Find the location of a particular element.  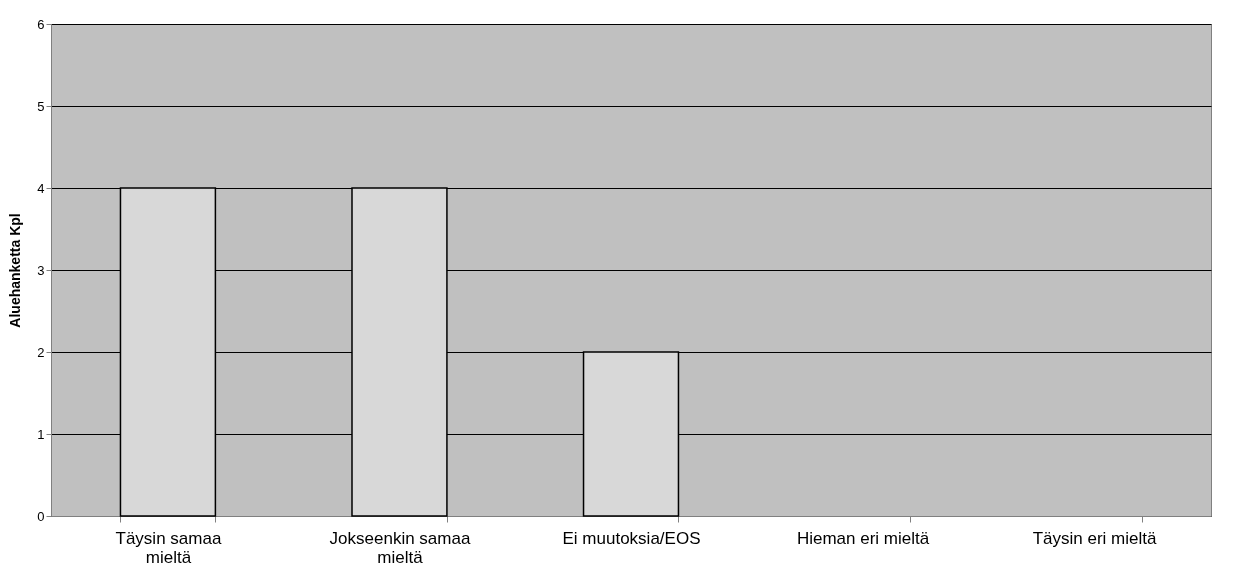

x-tick-label: Hieman eri mieltä is located at coordinates (863, 538).